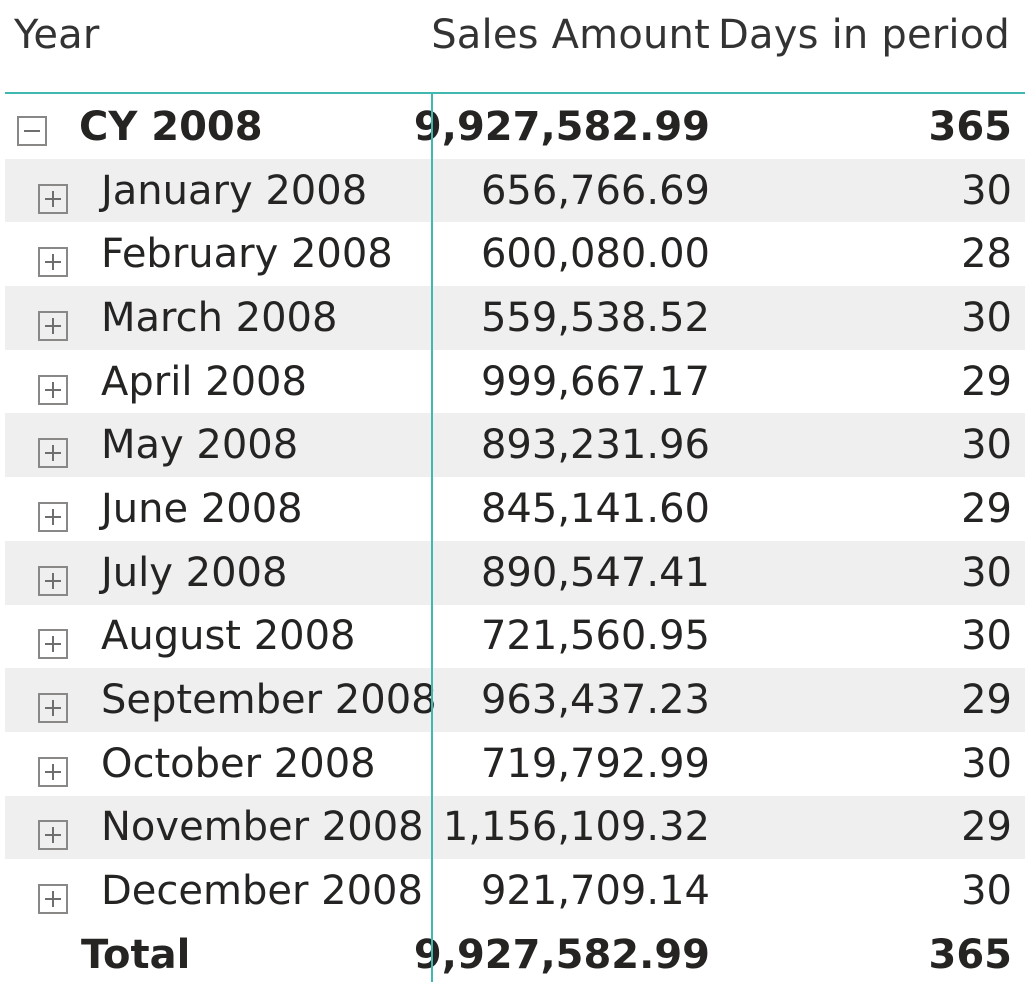 The width and height of the screenshot is (1030, 987). I want to click on days-in-period-total-cell: 365, so click(970, 954).